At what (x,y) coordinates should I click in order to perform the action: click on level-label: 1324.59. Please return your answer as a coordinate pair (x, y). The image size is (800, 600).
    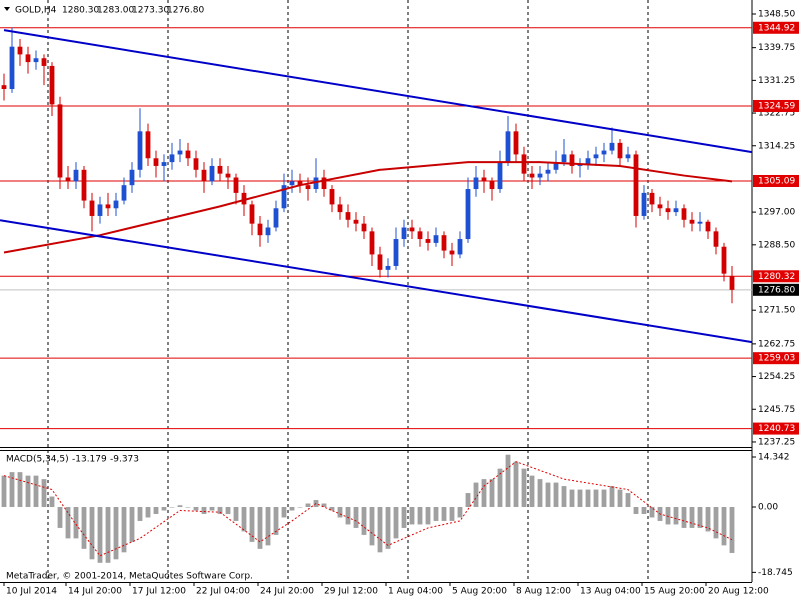
    Looking at the image, I should click on (776, 106).